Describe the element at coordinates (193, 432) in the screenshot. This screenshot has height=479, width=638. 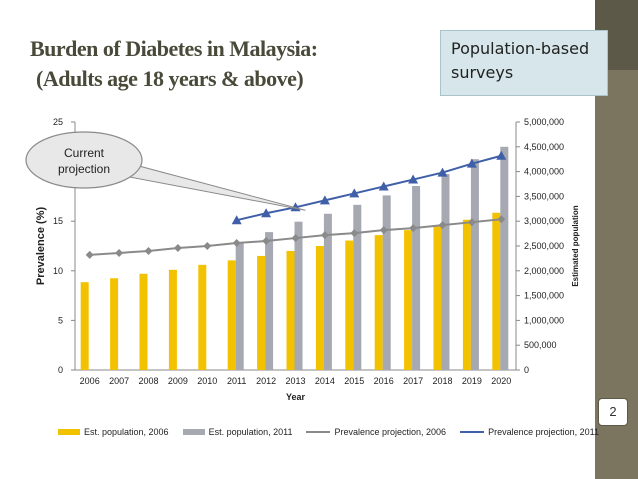
I see `legend-swatch-est-2011` at that location.